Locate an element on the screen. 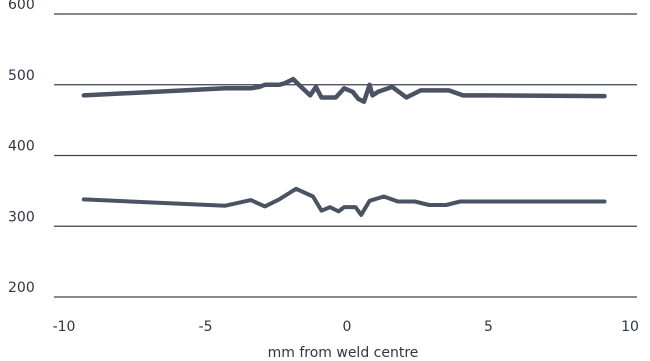  y-tick-labels: 200 300 400 500 600 is located at coordinates (21, 148).